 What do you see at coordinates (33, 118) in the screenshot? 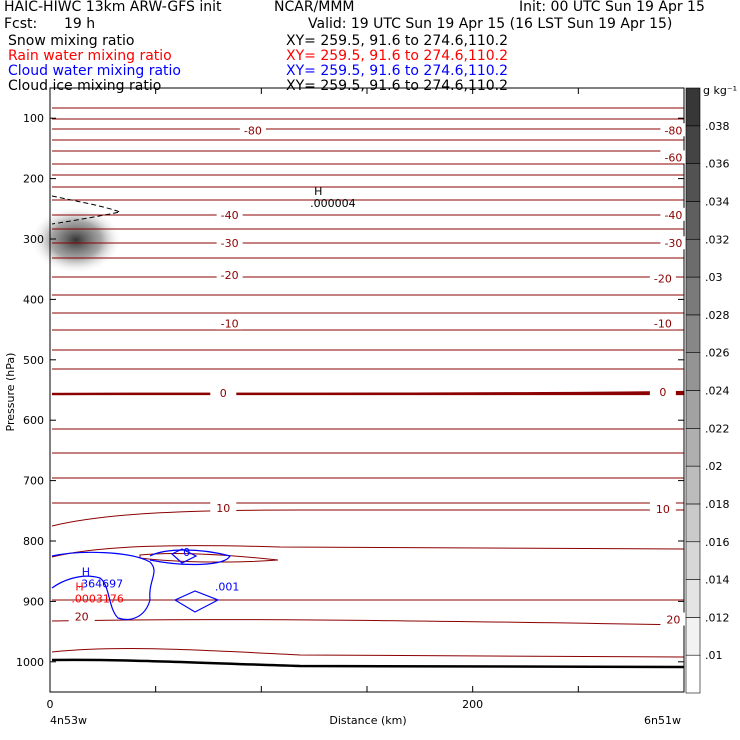
I see `y-tick-label: 100` at bounding box center [33, 118].